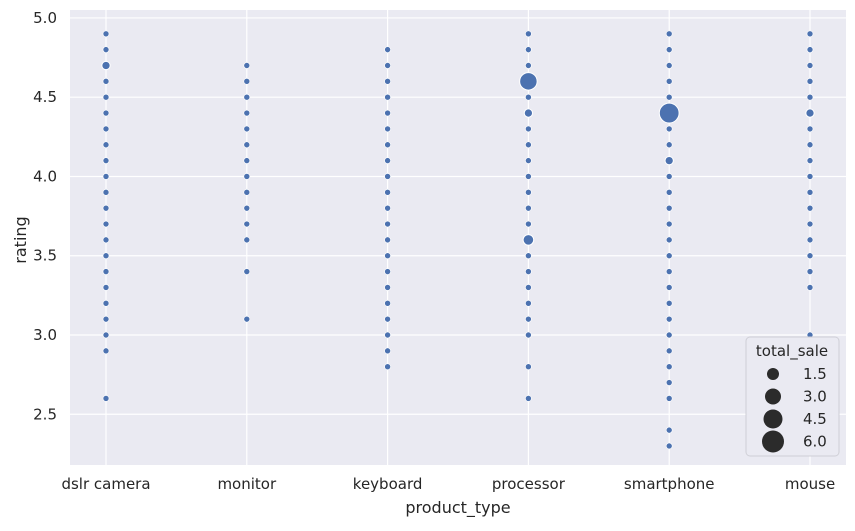  I want to click on x-tick-label: processor, so click(529, 484).